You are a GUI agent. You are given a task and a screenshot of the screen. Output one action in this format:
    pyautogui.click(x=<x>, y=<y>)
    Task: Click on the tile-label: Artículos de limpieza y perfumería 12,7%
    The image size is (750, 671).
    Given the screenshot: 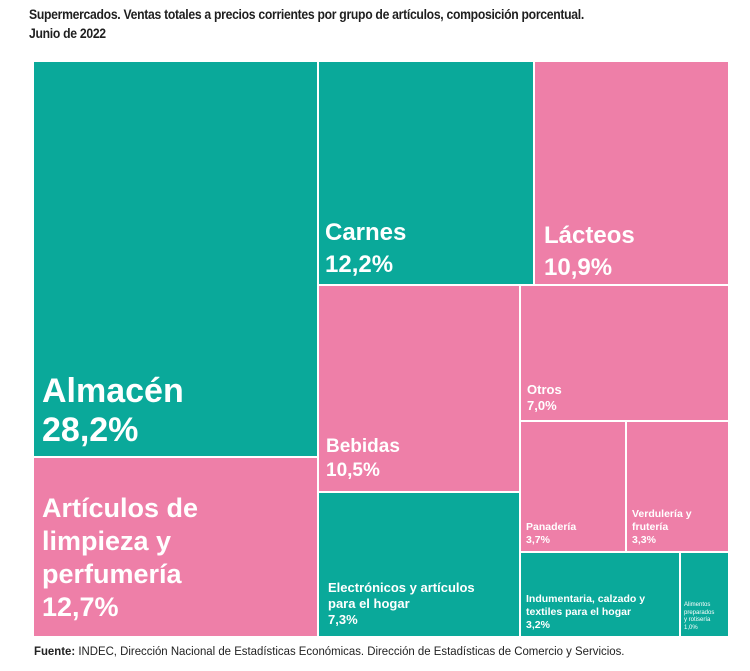 What is the action you would take?
    pyautogui.click(x=175, y=564)
    